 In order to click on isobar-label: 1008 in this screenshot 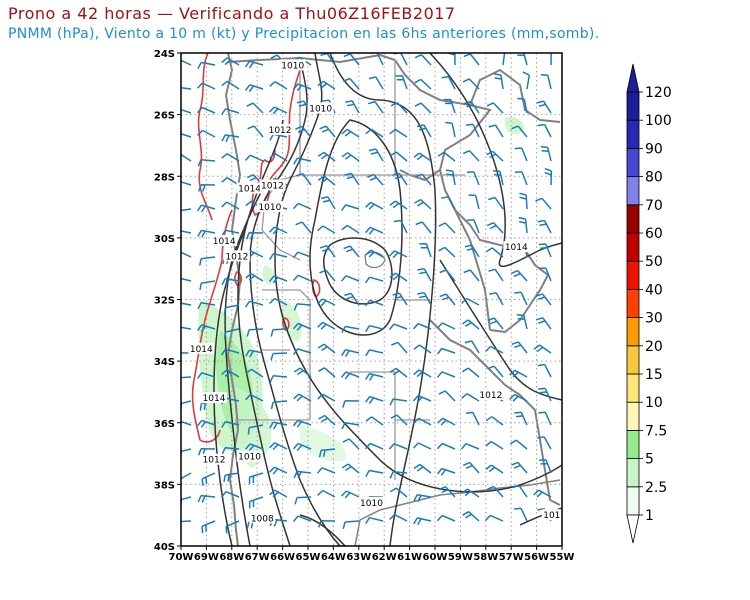, I will do `click(262, 519)`.